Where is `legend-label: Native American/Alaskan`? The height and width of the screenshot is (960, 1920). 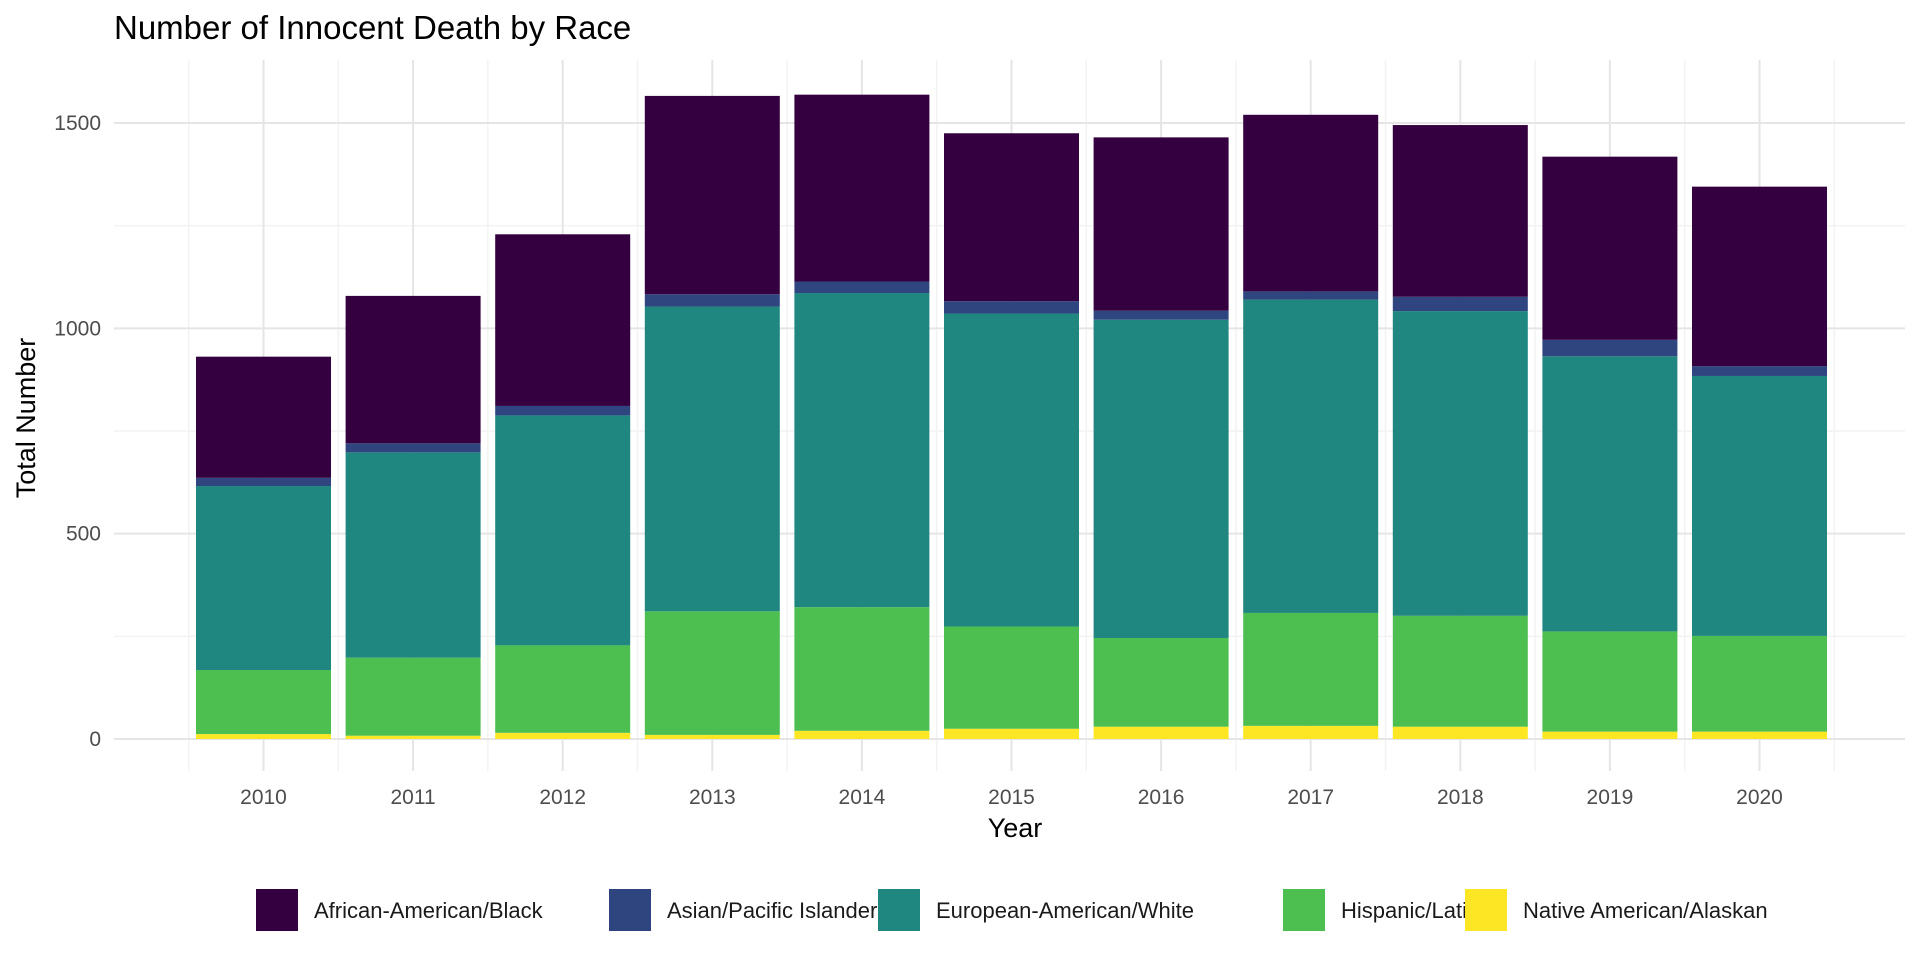 legend-label: Native American/Alaskan is located at coordinates (1645, 910).